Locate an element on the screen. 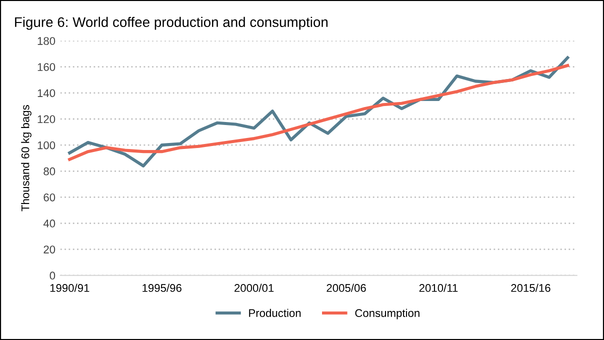 Image resolution: width=604 pixels, height=340 pixels. y-tick-label: 80 is located at coordinates (50, 171).